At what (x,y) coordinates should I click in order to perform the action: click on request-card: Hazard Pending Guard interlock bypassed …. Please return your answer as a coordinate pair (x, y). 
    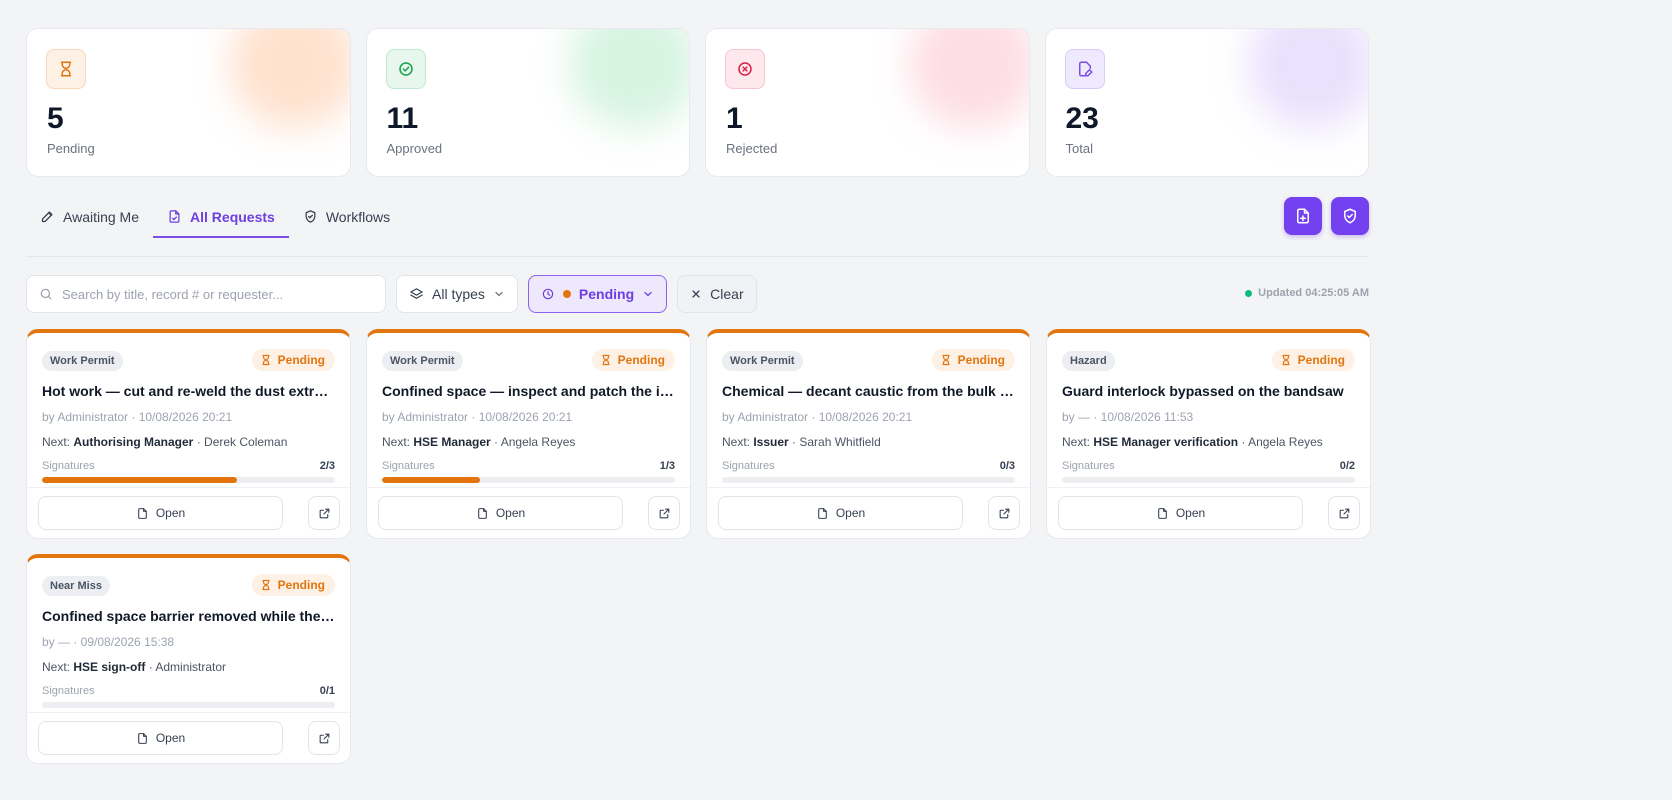
    Looking at the image, I should click on (1208, 434).